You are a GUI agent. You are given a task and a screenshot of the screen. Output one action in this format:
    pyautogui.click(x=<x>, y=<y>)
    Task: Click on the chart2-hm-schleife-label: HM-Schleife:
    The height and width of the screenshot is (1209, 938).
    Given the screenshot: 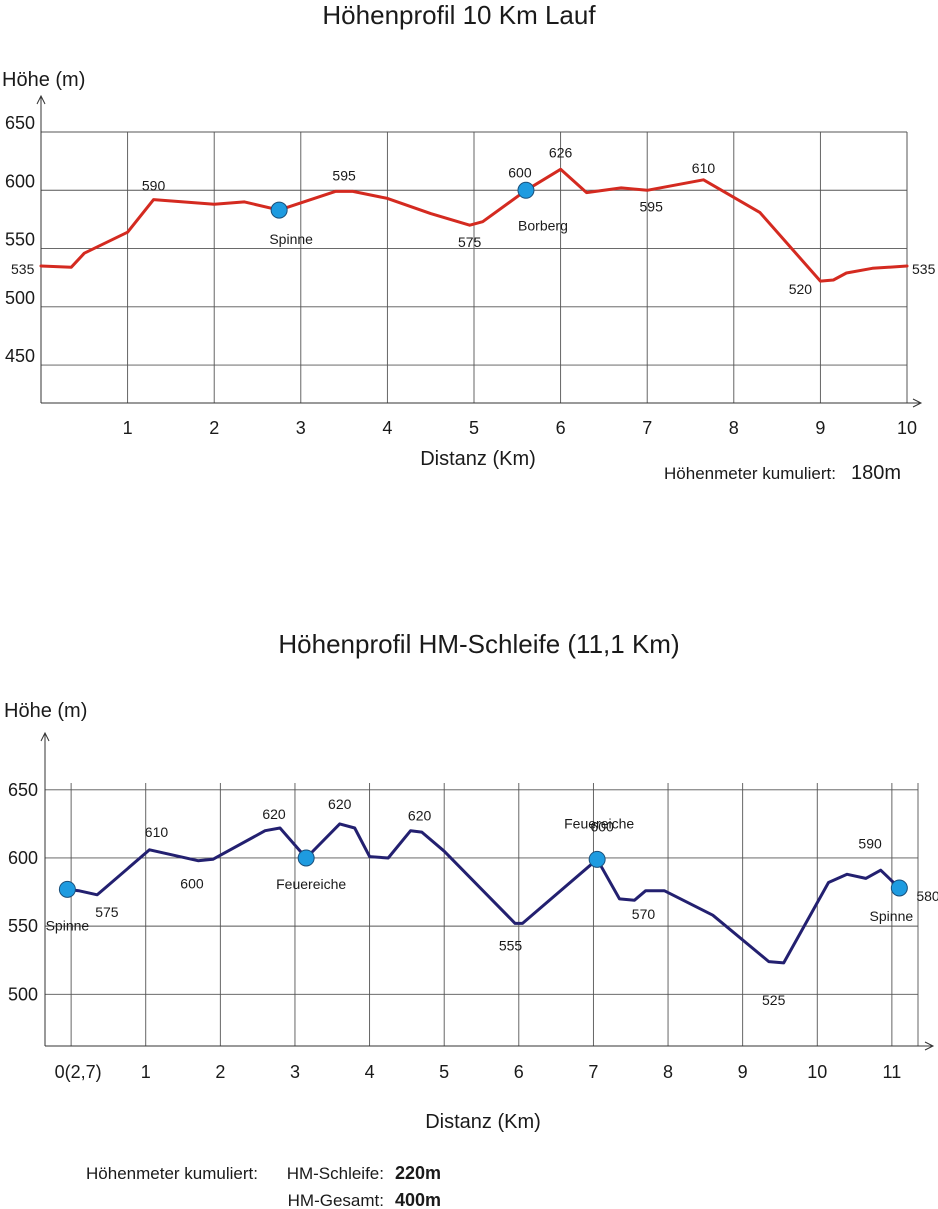 What is the action you would take?
    pyautogui.click(x=335, y=1173)
    